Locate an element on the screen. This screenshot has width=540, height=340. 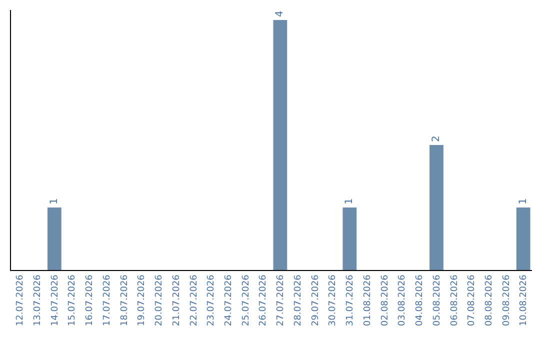
x-tick-label: 03.08.2026 is located at coordinates (403, 300).